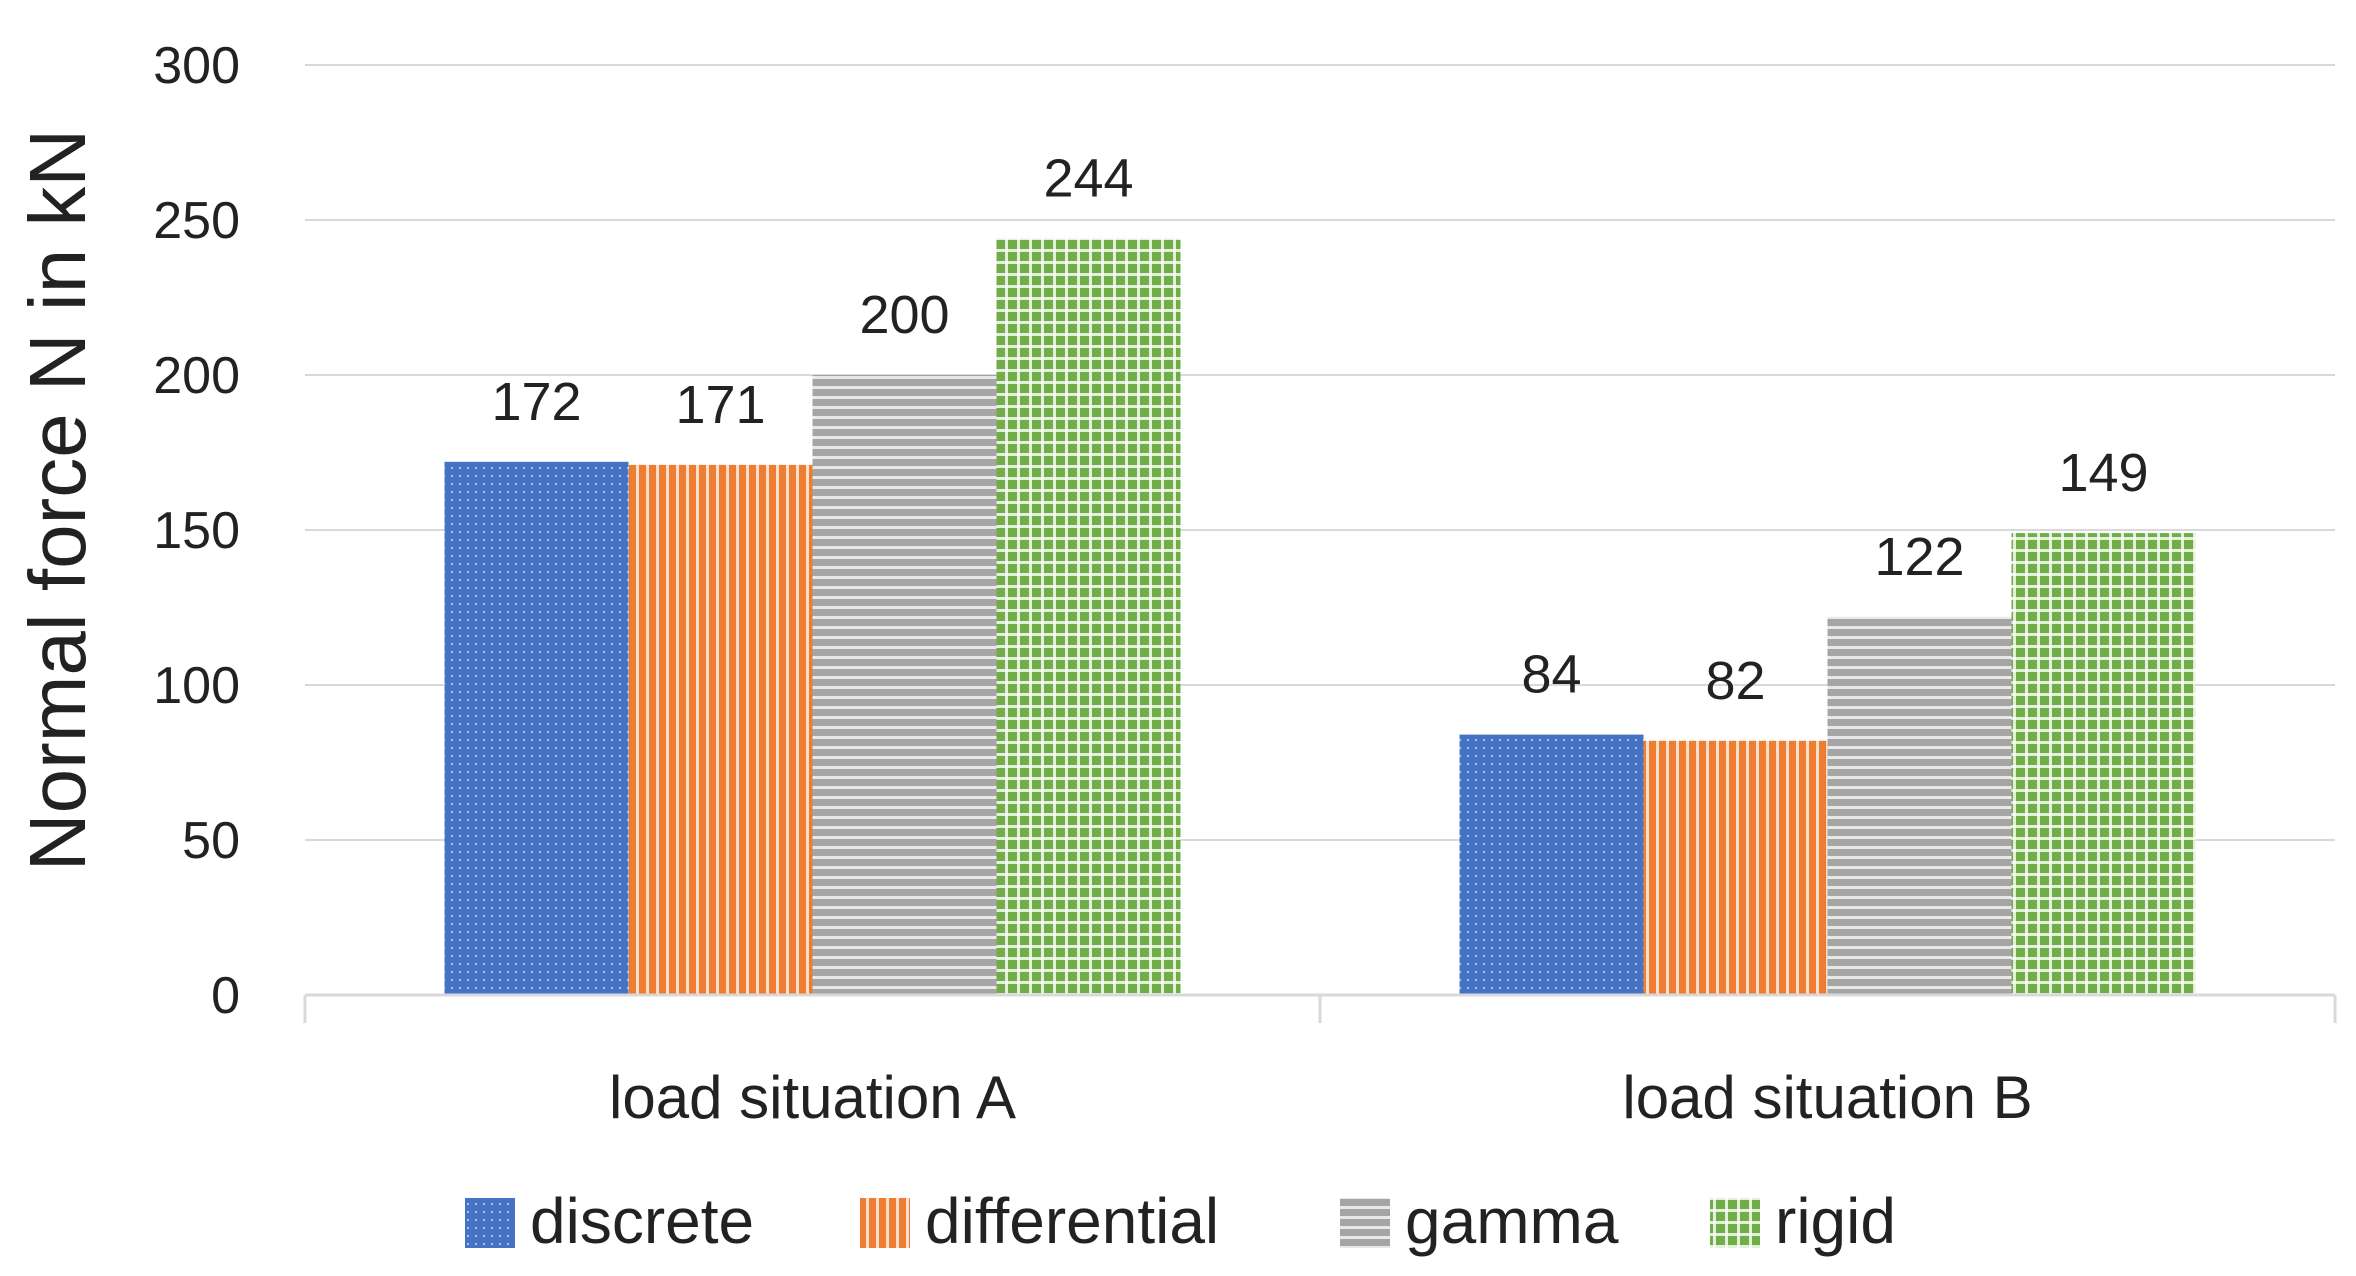 Image resolution: width=2356 pixels, height=1276 pixels. Describe the element at coordinates (536, 402) in the screenshot. I see `data-label: 172` at that location.